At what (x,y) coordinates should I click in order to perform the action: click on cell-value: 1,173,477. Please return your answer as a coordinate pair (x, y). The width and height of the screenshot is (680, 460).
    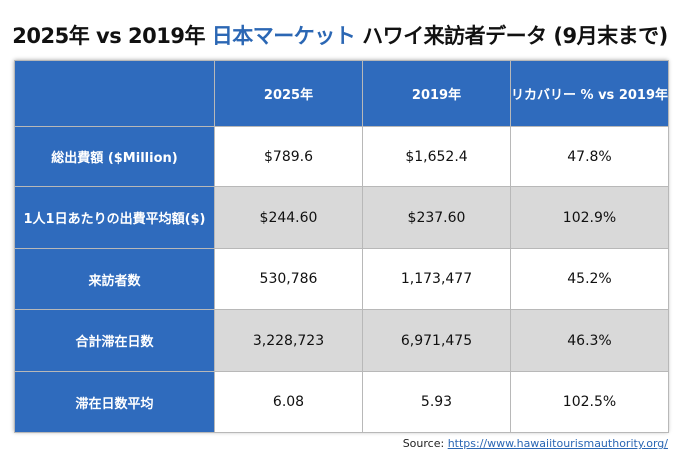
    Looking at the image, I should click on (436, 279).